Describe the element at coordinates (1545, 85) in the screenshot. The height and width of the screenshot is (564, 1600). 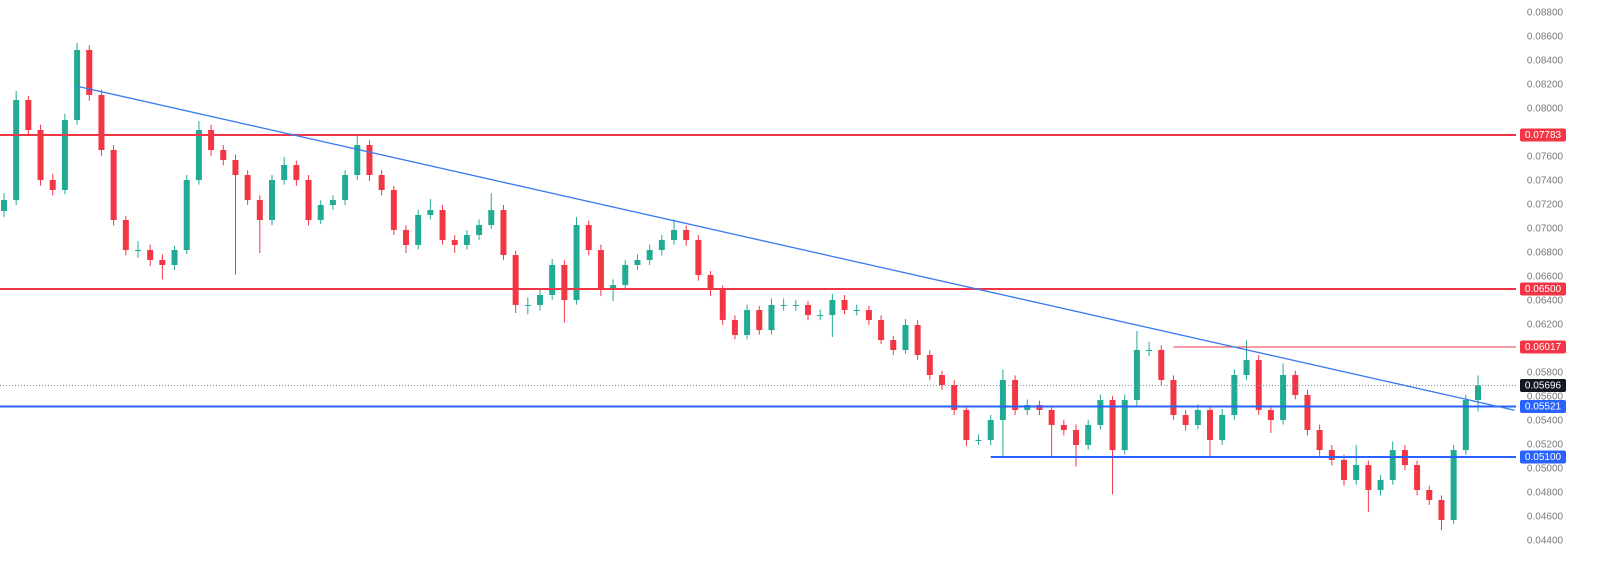
I see `y-tick-label: 0.08200` at that location.